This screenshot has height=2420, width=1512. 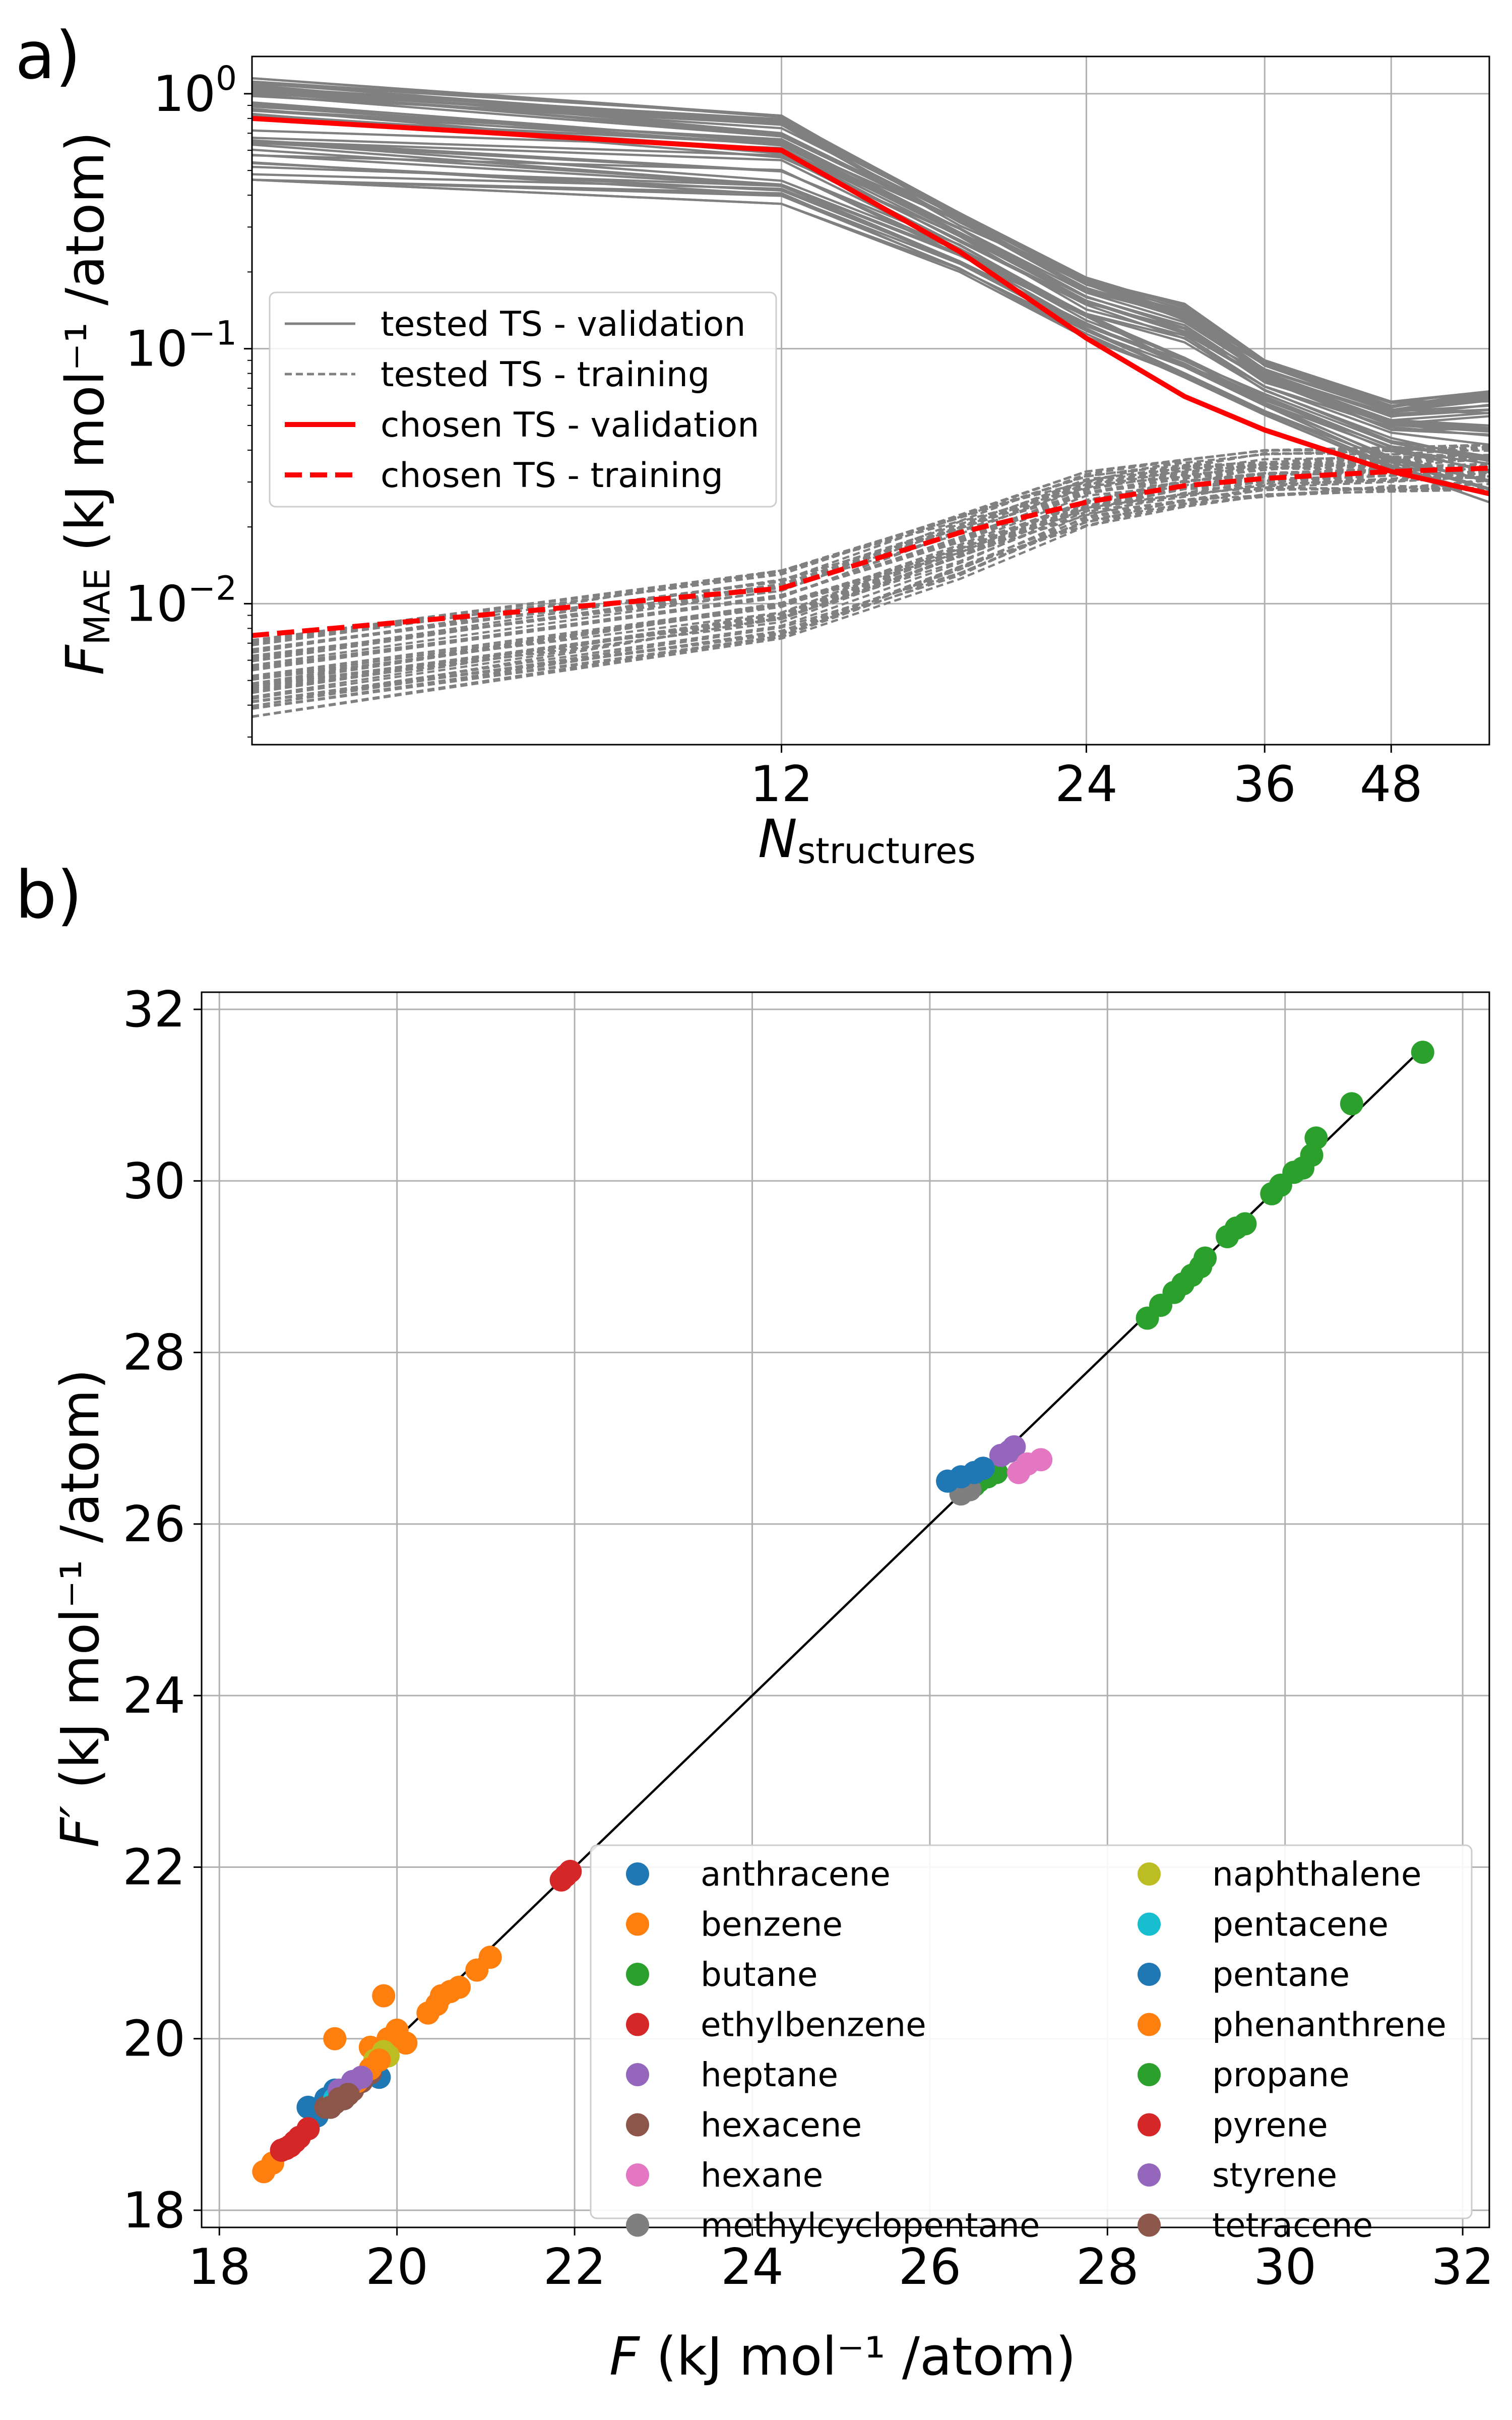 I want to click on panel-b-y-tick-label: 20, so click(x=153, y=2039).